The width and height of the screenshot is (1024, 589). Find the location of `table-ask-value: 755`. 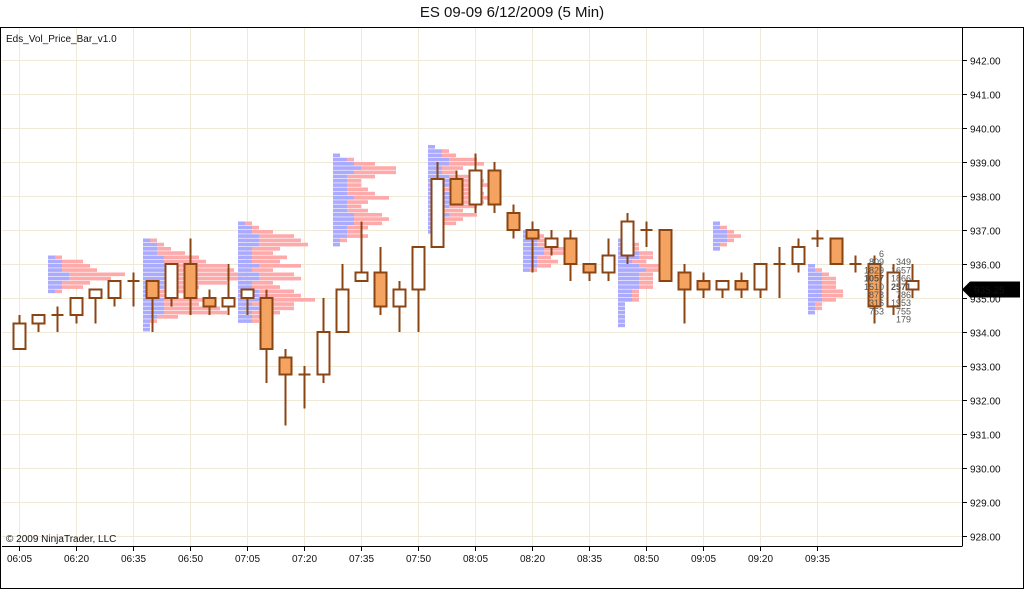

table-ask-value: 755 is located at coordinates (903, 311).